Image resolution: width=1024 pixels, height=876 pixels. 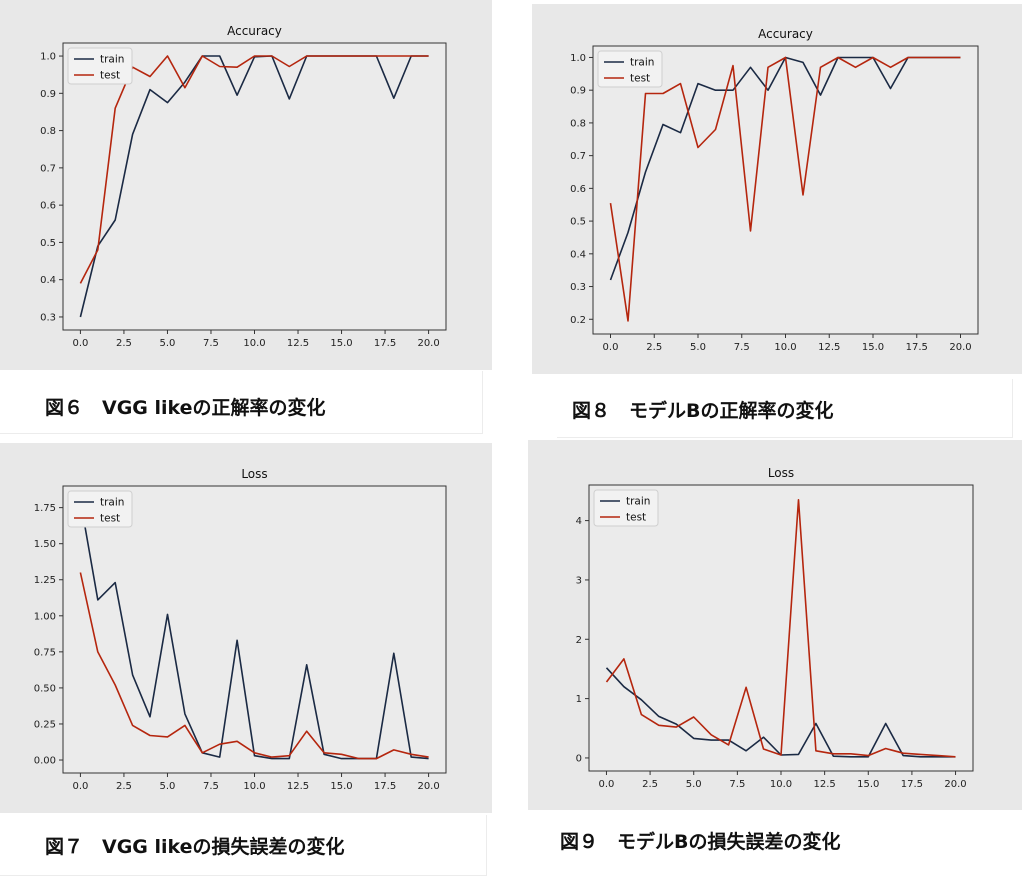 I want to click on caption-box-fig8, so click(x=785, y=408).